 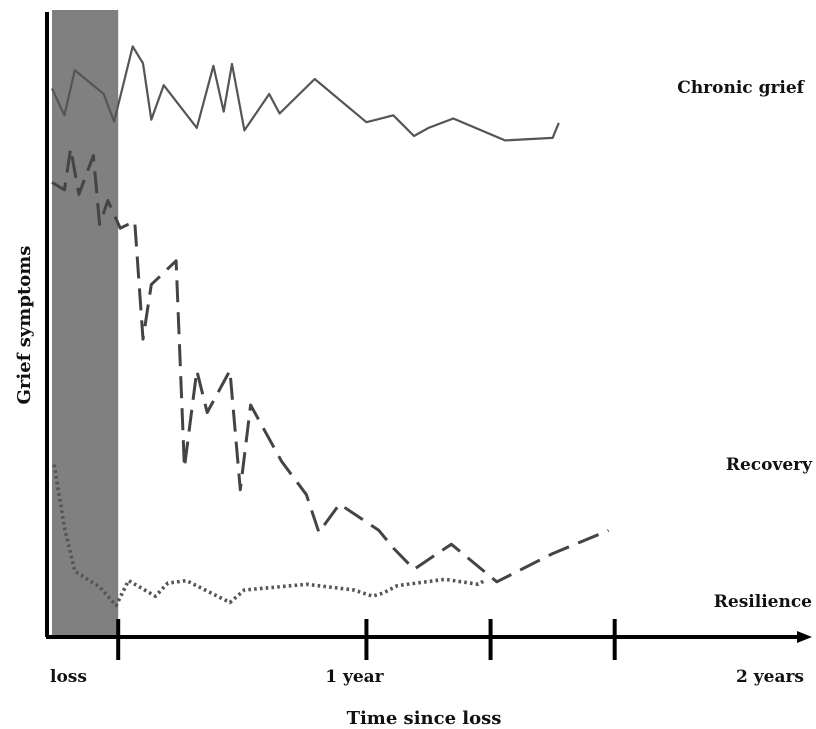 What do you see at coordinates (366, 639) in the screenshot?
I see `x-ticks-layer` at bounding box center [366, 639].